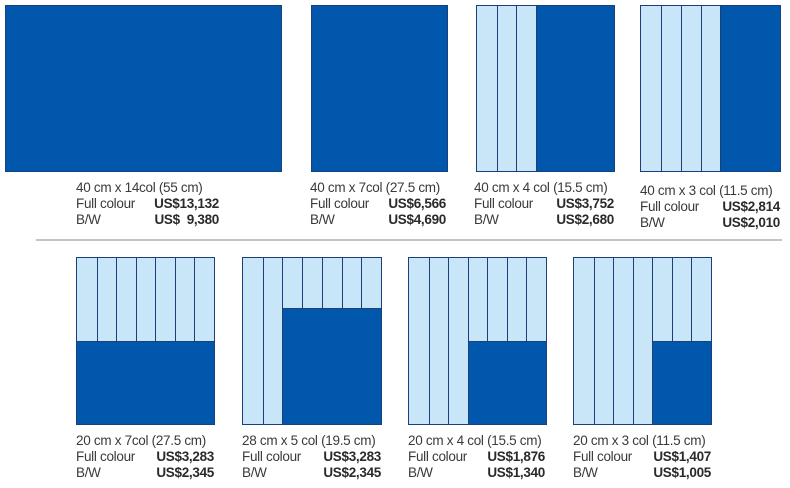 The width and height of the screenshot is (790, 488). I want to click on bw-price: US$1,005, so click(682, 473).